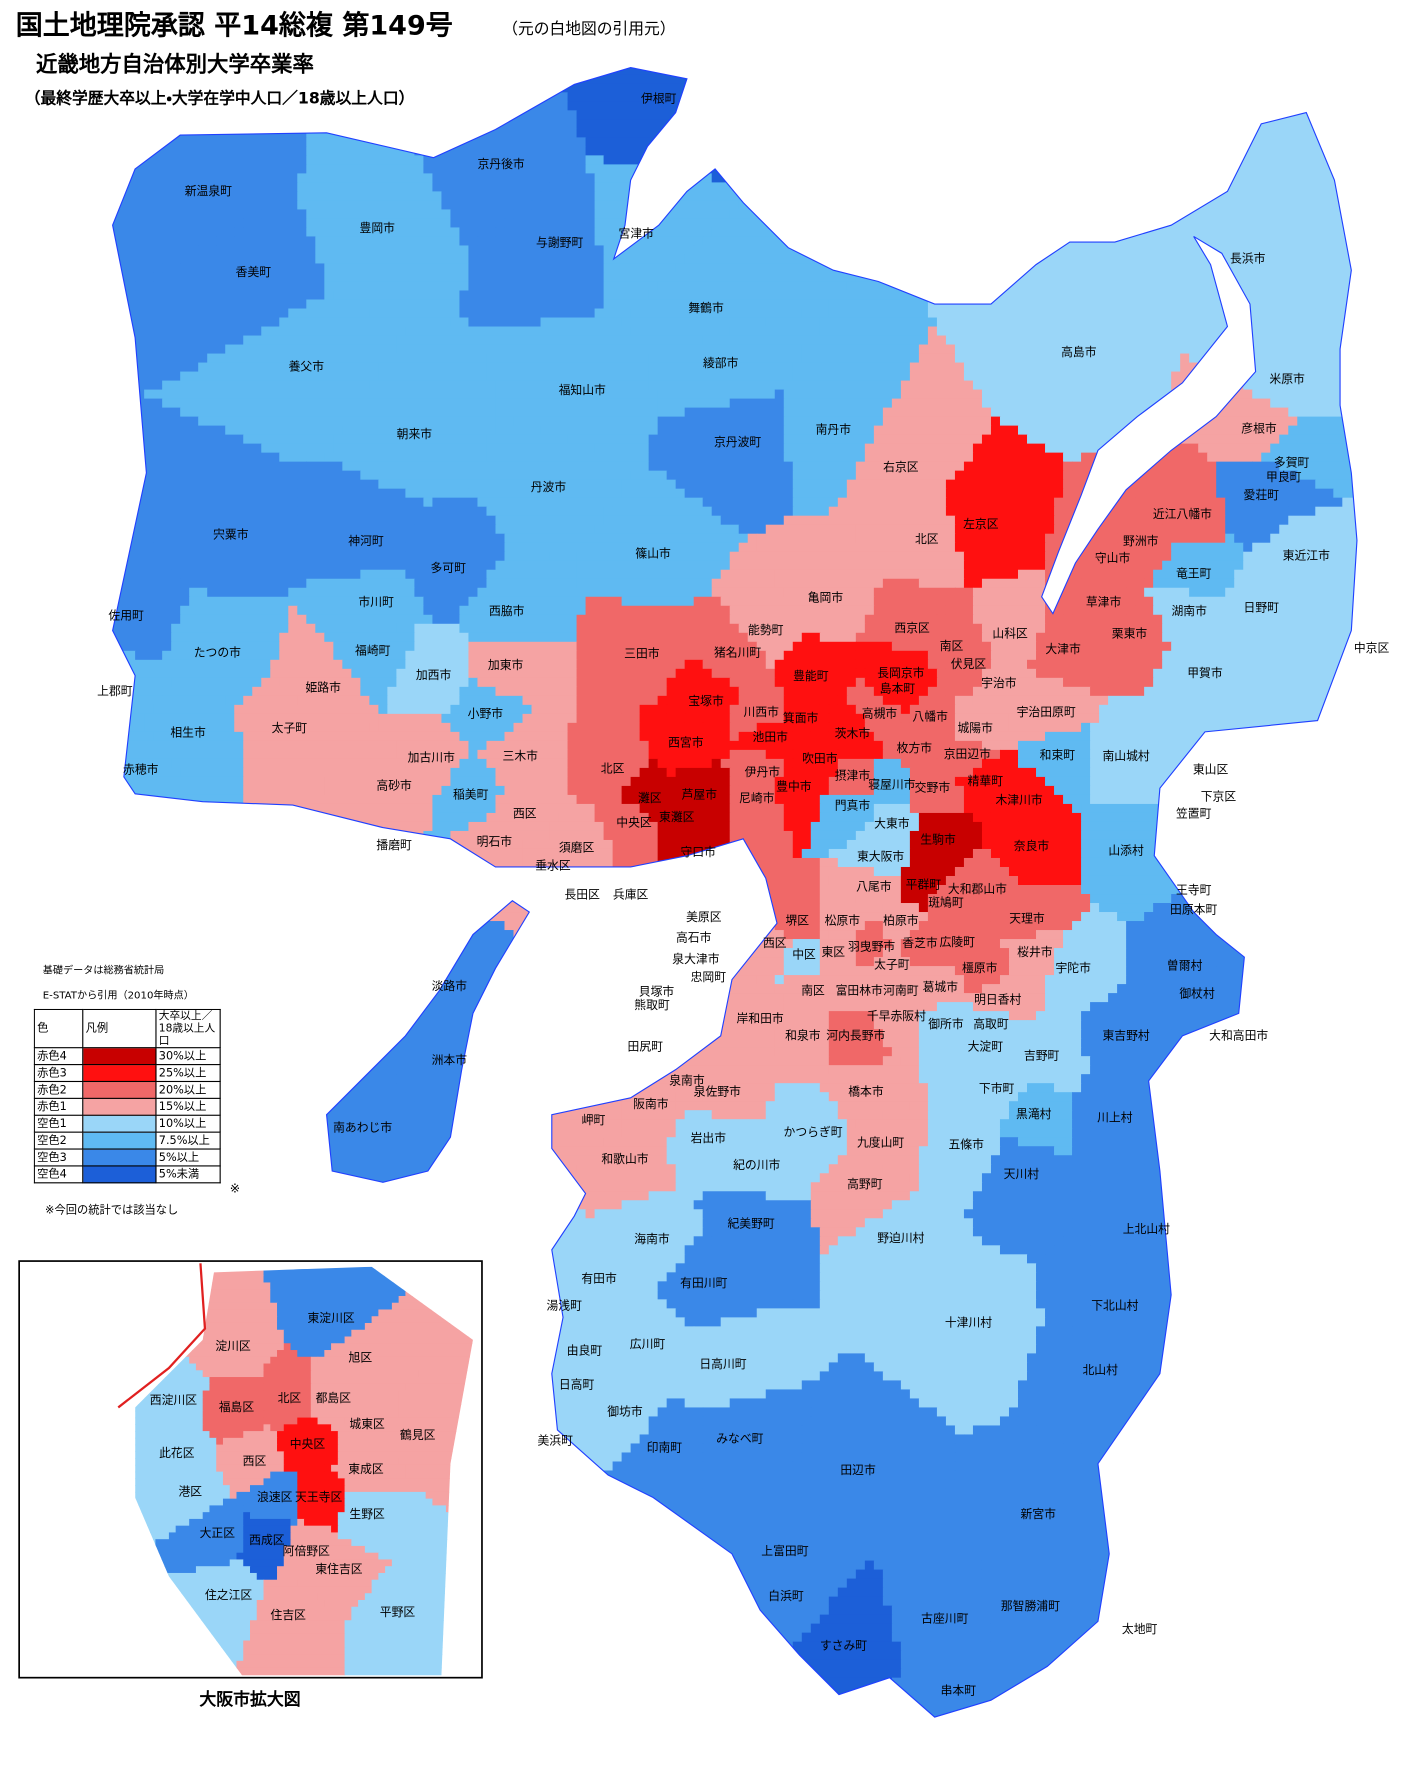 The width and height of the screenshot is (1402, 1770). I want to click on place-label: 有田川町, so click(703, 1283).